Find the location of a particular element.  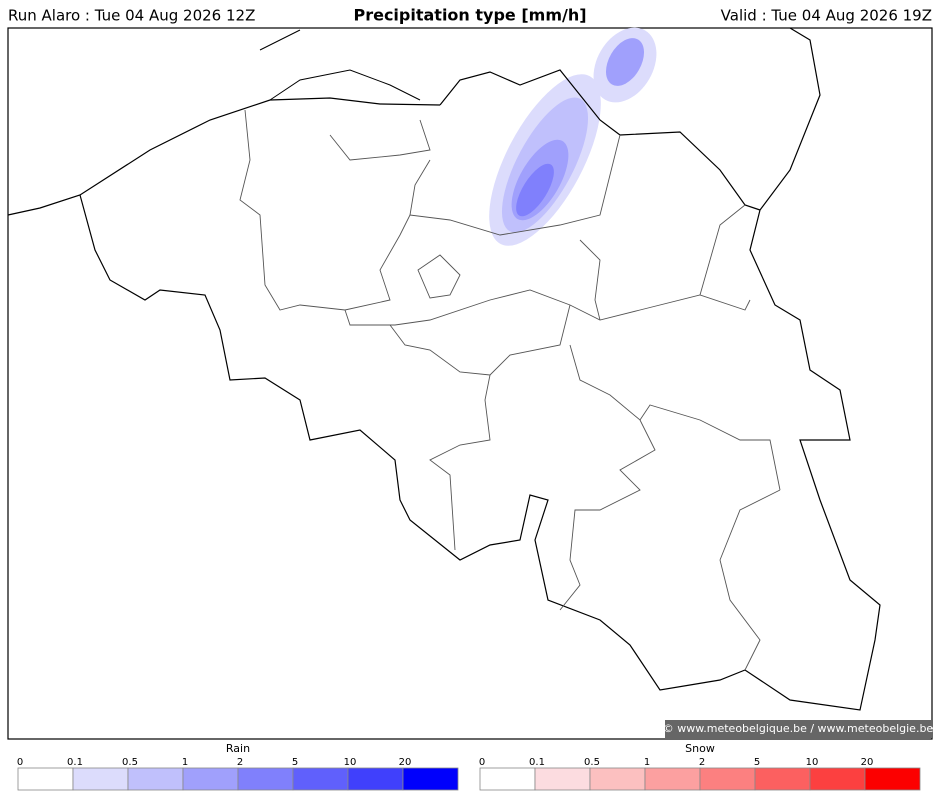

legend-title: Rain is located at coordinates (238, 748).